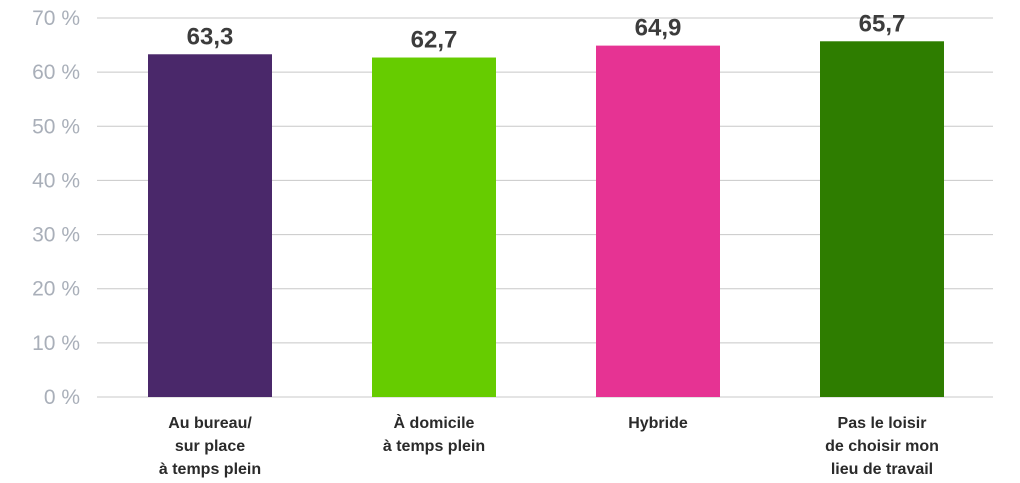 This screenshot has width=1020, height=483. I want to click on y-tick-label: 50 %, so click(56, 126).